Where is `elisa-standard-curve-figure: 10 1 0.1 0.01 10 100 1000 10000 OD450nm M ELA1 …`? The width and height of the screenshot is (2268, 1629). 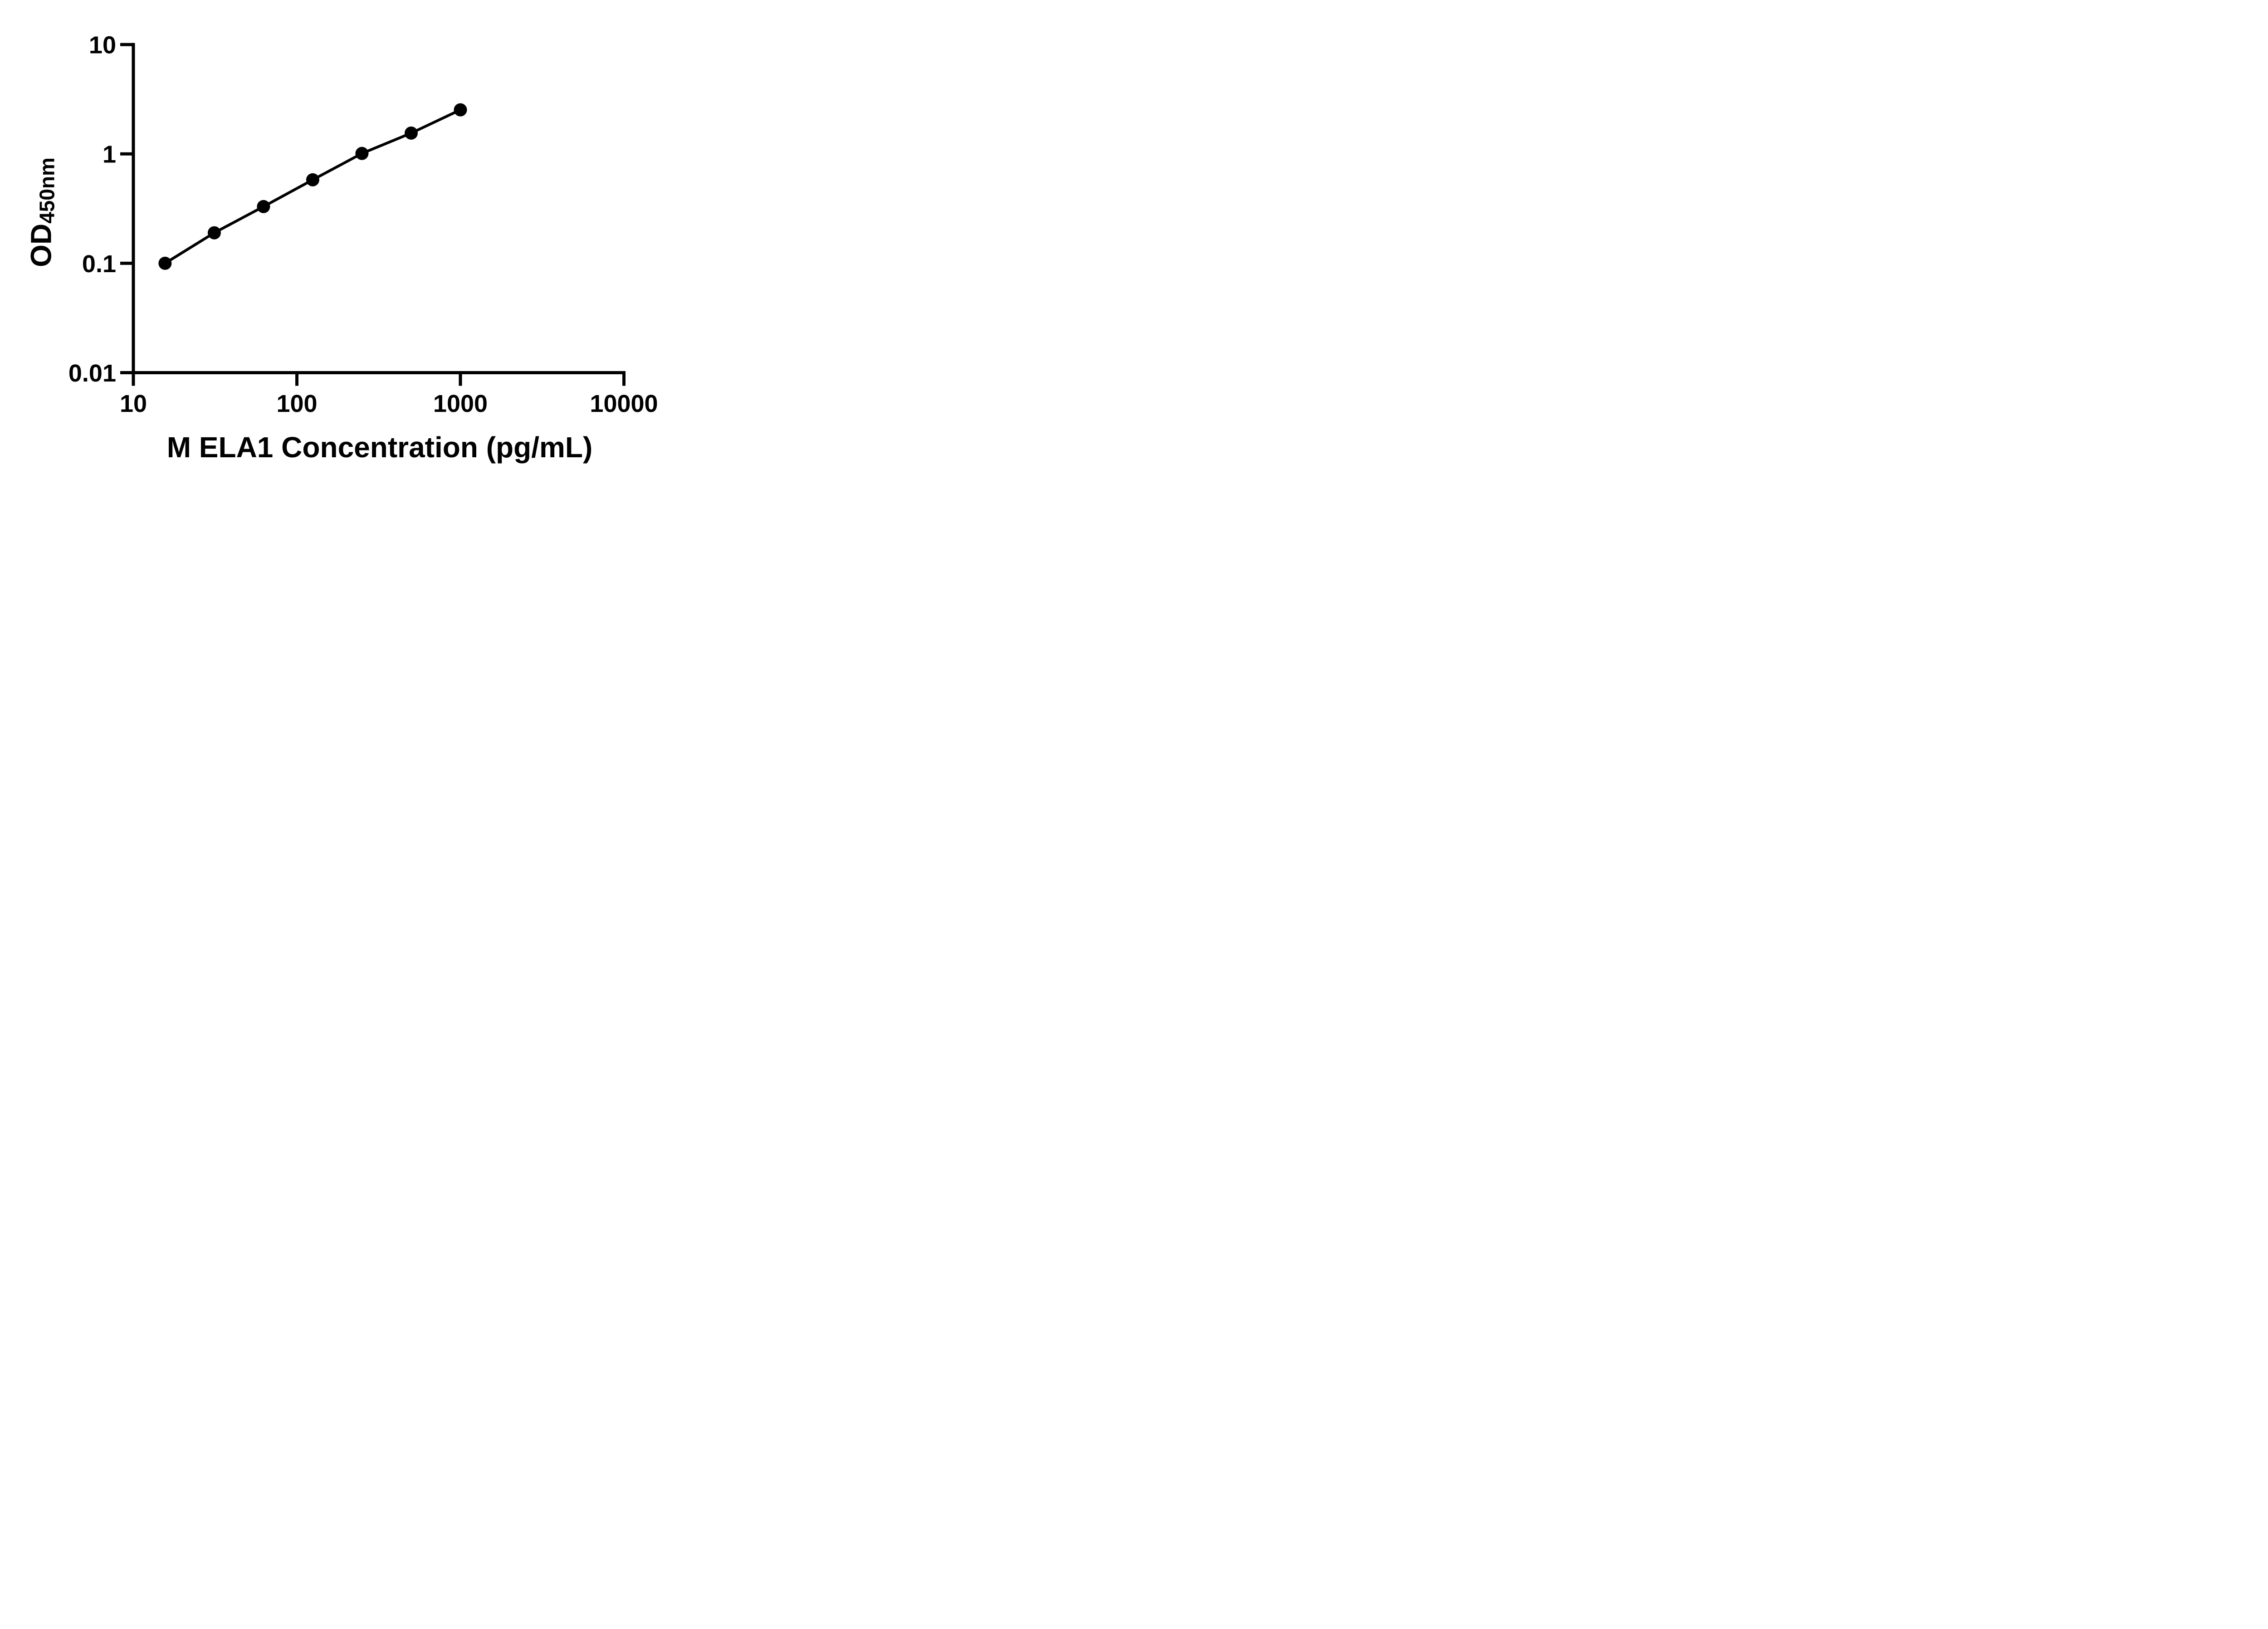
elisa-standard-curve-figure: 10 1 0.1 0.01 10 100 1000 10000 OD450nm M ELA1 … is located at coordinates (351, 245).